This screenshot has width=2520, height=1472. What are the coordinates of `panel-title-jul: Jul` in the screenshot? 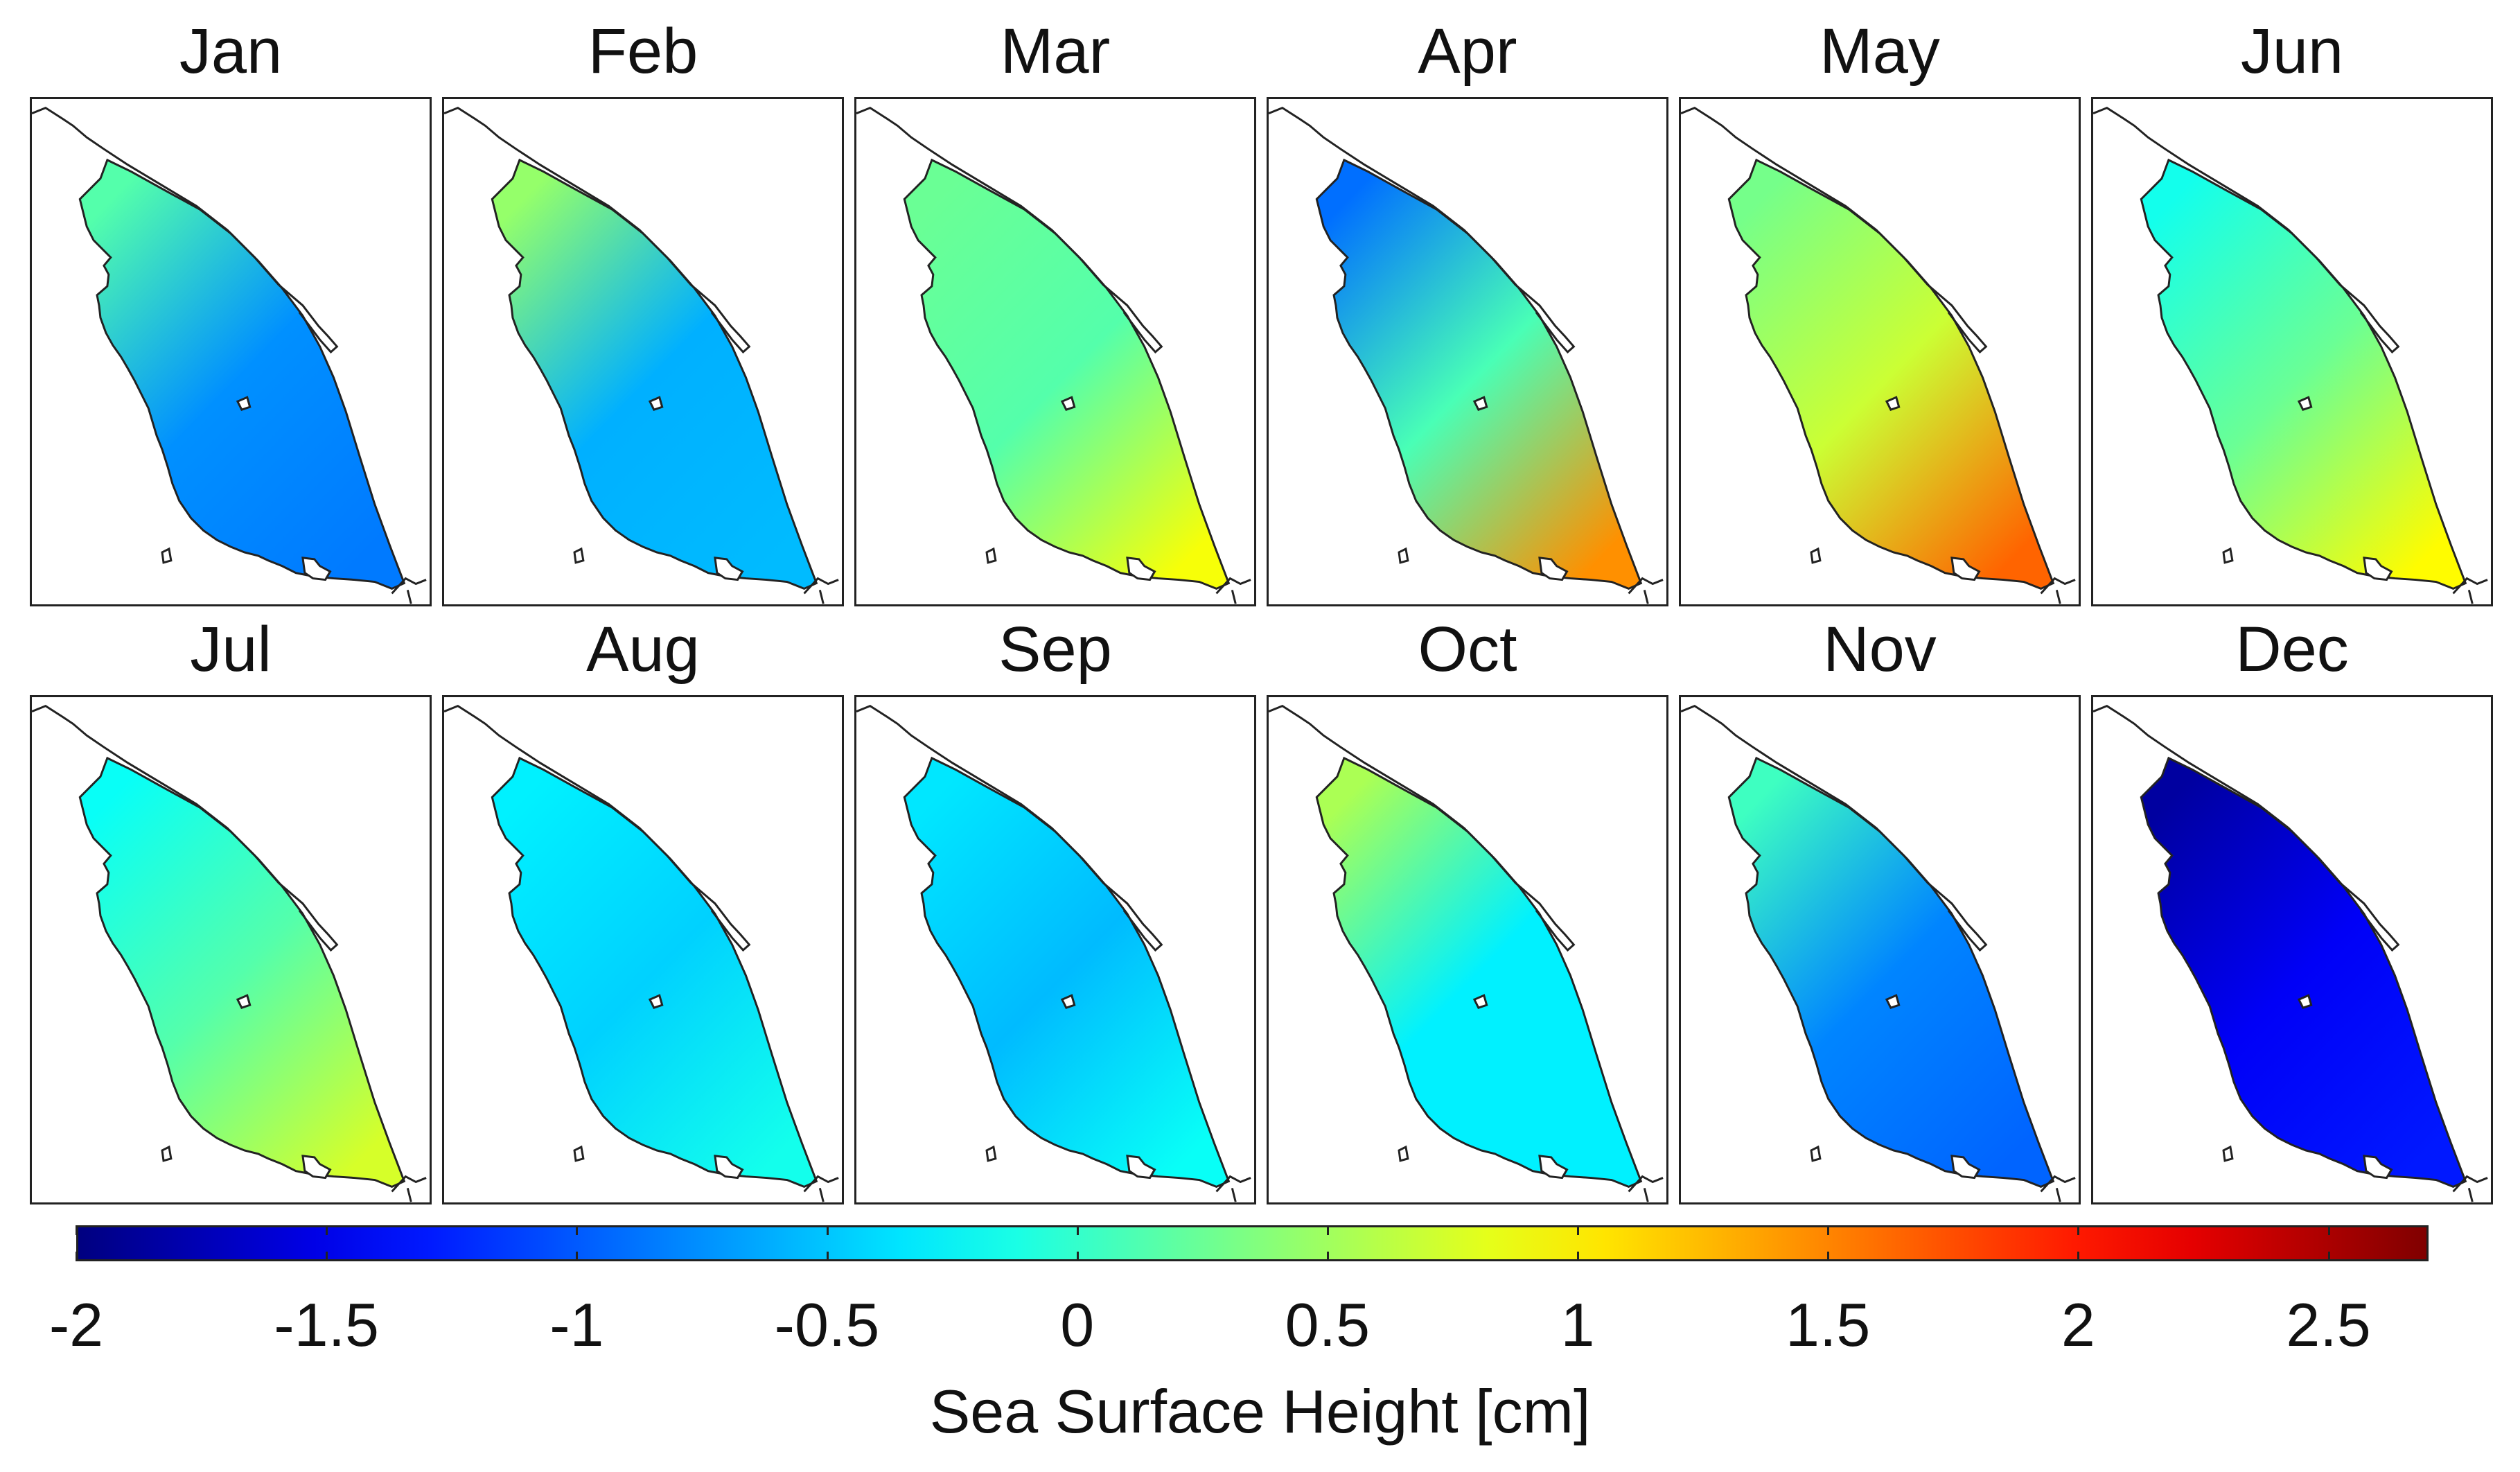 It's located at (231, 649).